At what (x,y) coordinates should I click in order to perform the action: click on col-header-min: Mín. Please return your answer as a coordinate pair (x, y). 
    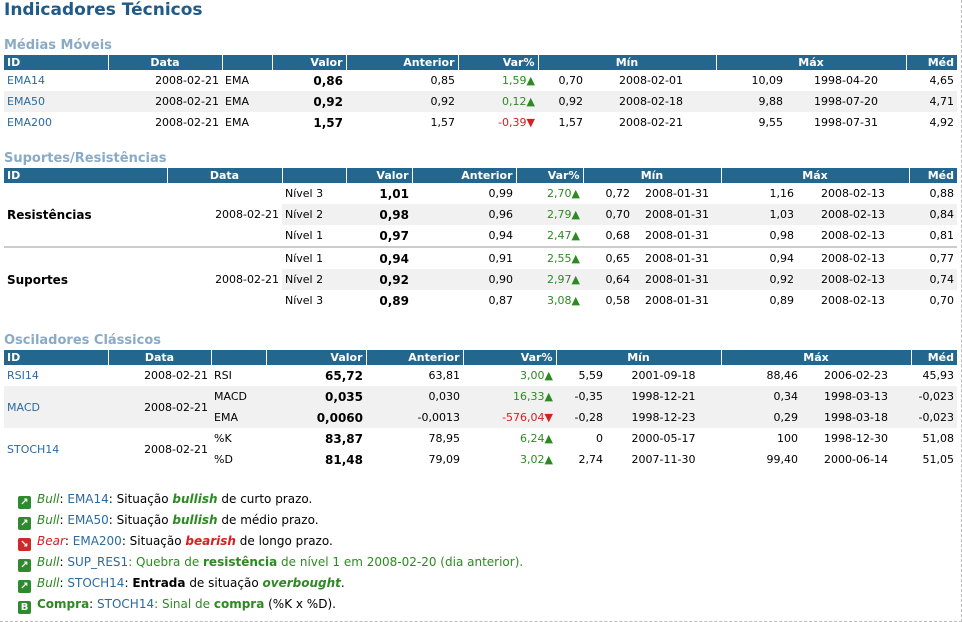
    Looking at the image, I should click on (651, 175).